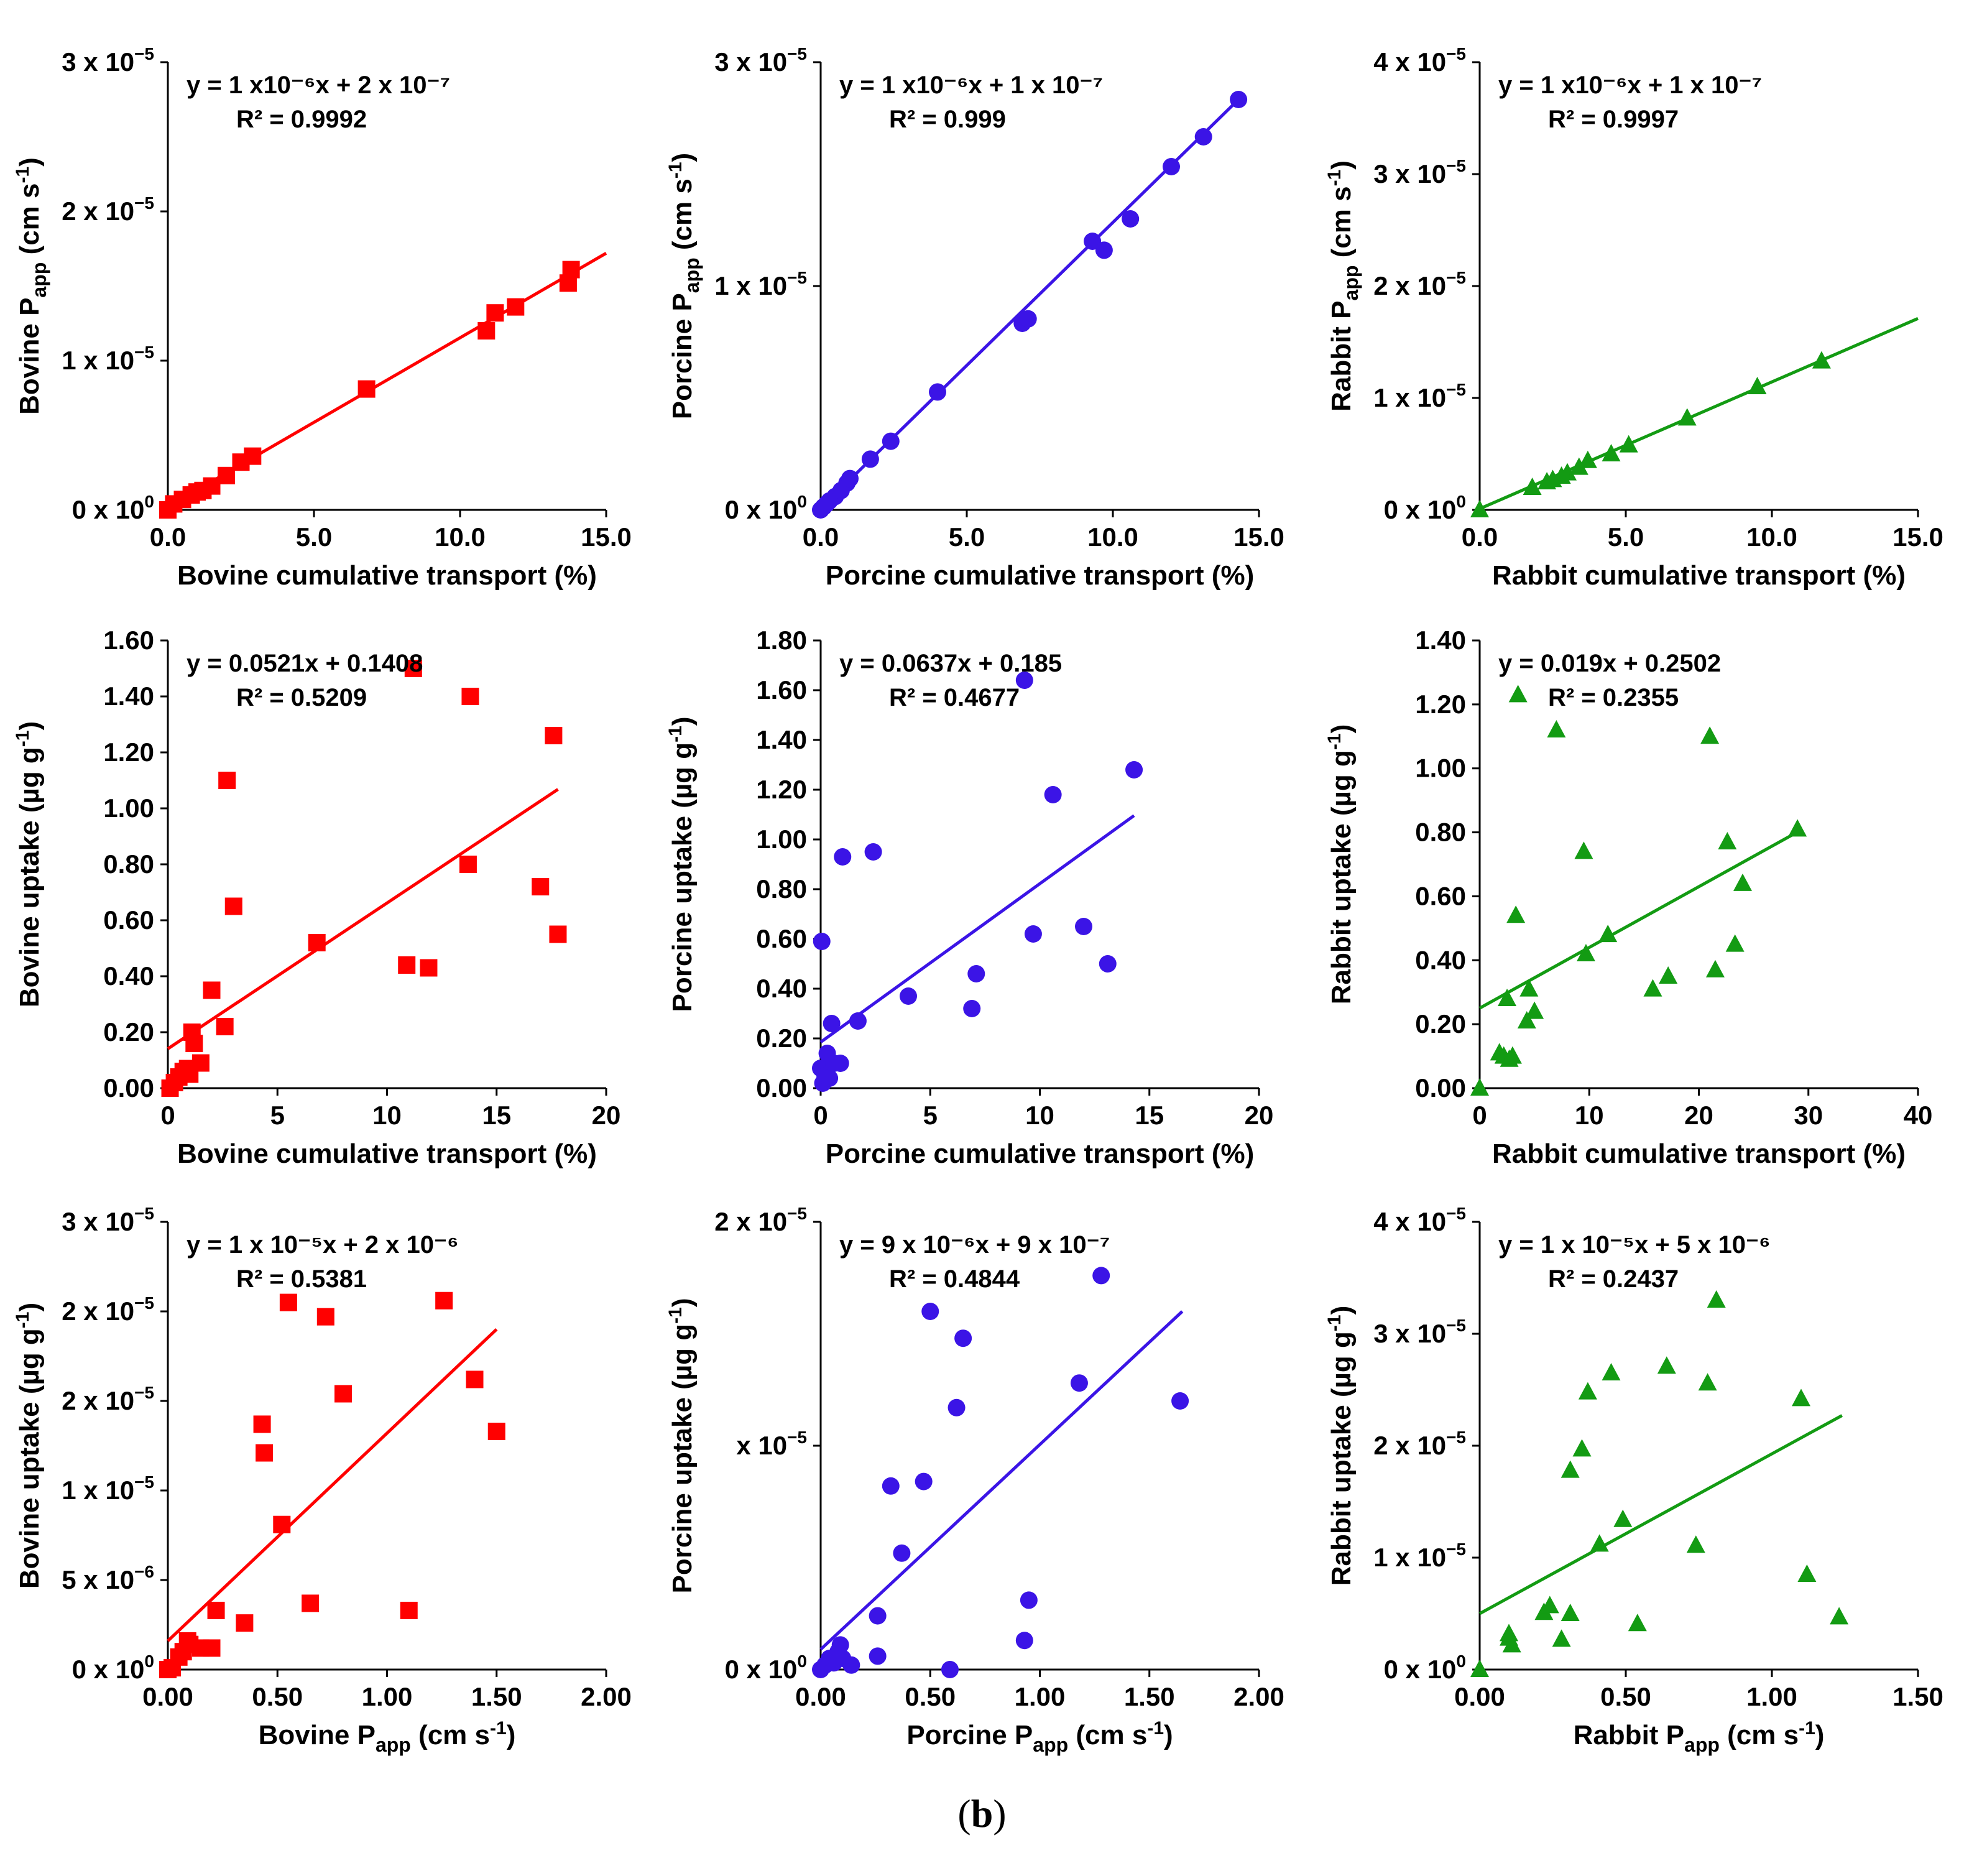 The width and height of the screenshot is (1964, 1876). Describe the element at coordinates (964, 1813) in the screenshot. I see `caption-open-paren: (` at that location.